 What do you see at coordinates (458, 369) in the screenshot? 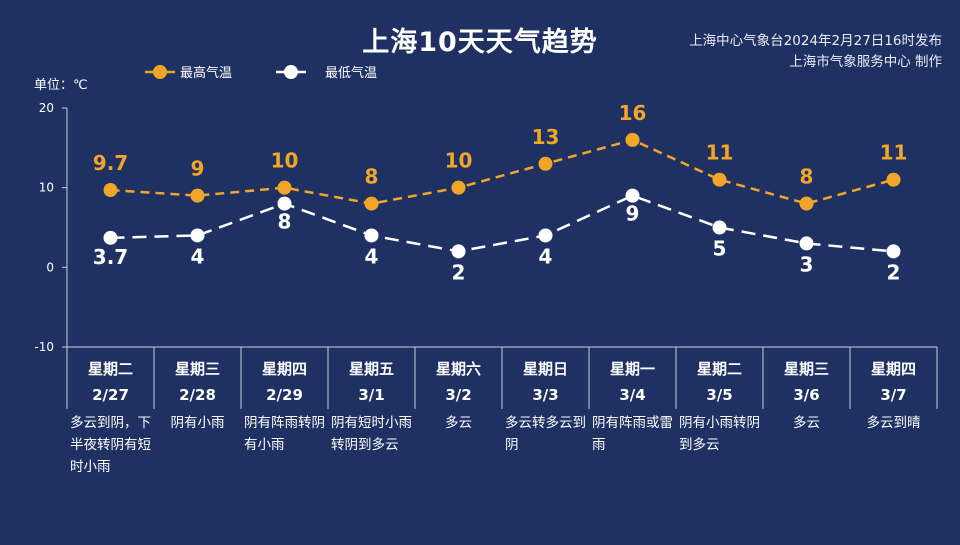
I see `day-label: 星期六` at bounding box center [458, 369].